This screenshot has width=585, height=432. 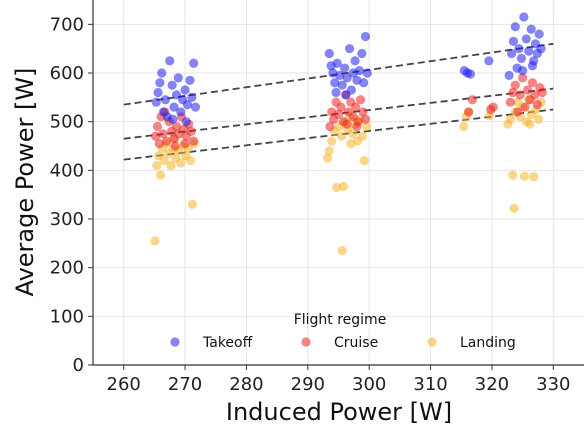 I want to click on y-tick-label: 500, so click(x=67, y=122).